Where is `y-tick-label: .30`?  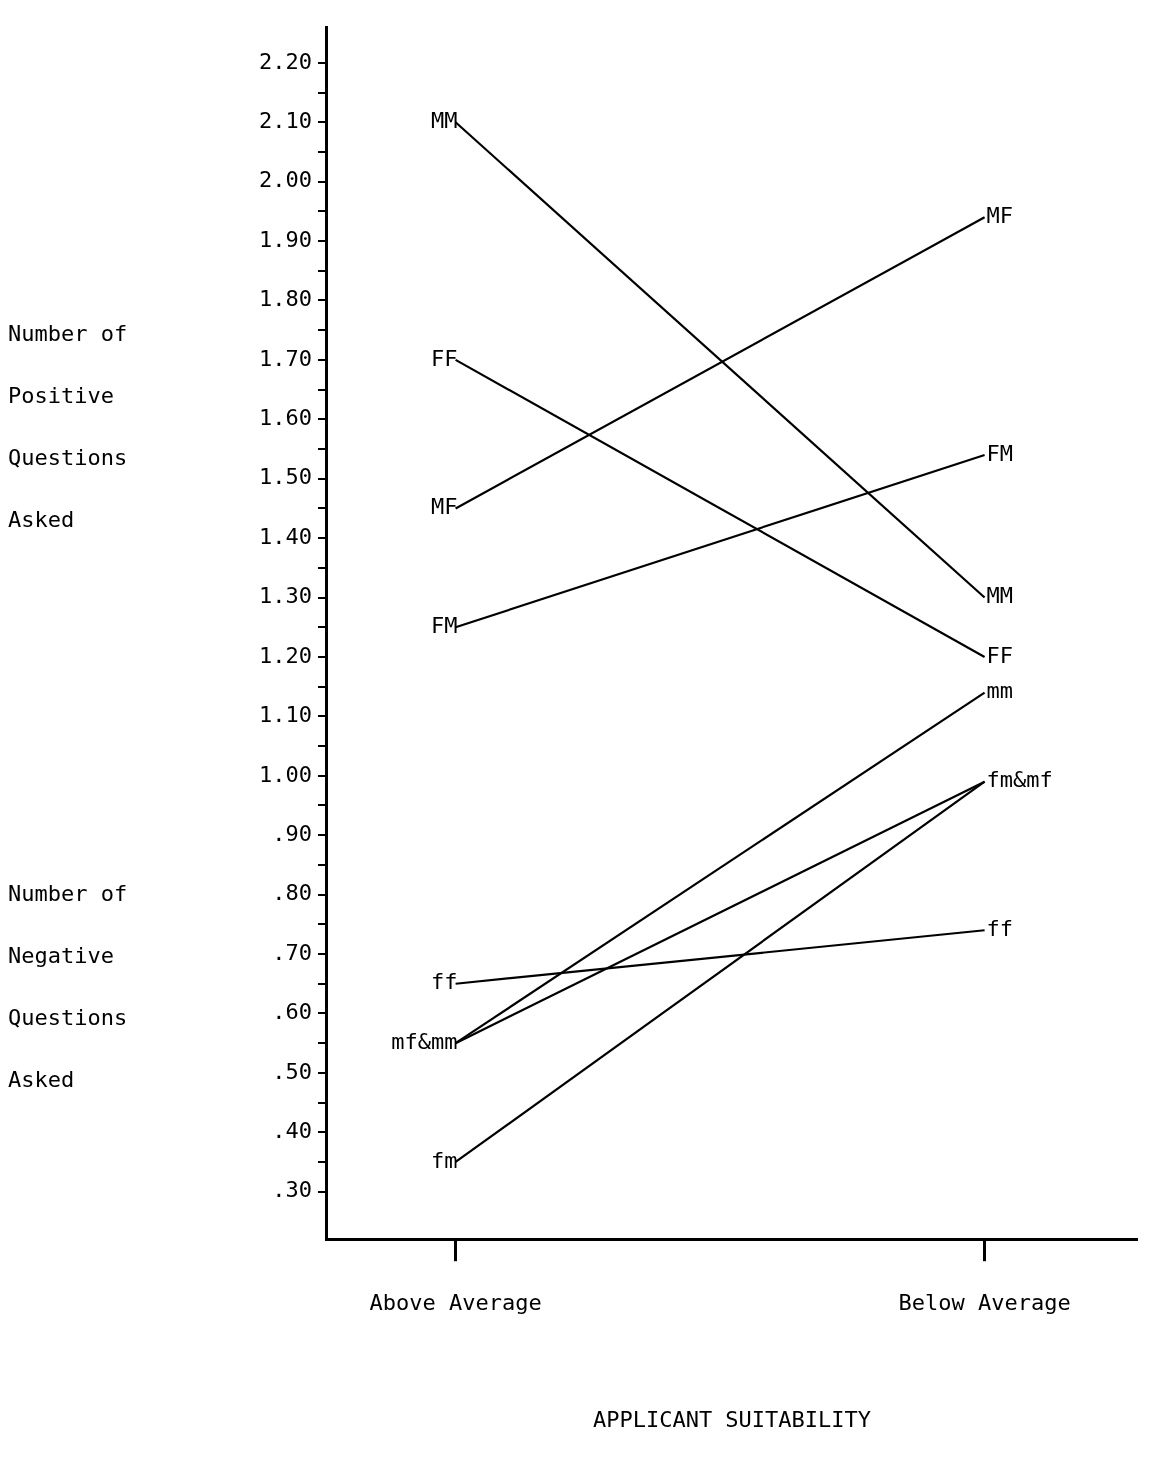
y-tick-label: .30 is located at coordinates (292, 1190).